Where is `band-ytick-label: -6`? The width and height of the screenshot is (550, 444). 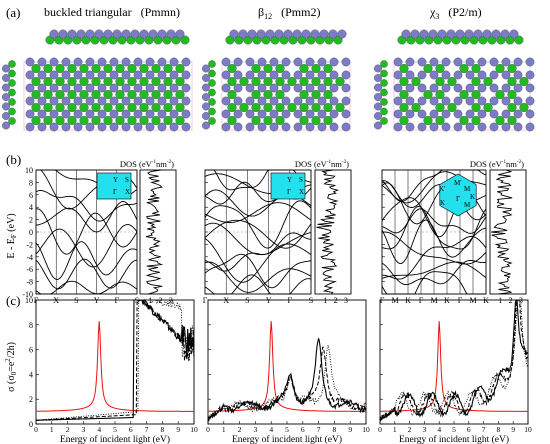
band-ytick-label: -6 is located at coordinates (29, 269).